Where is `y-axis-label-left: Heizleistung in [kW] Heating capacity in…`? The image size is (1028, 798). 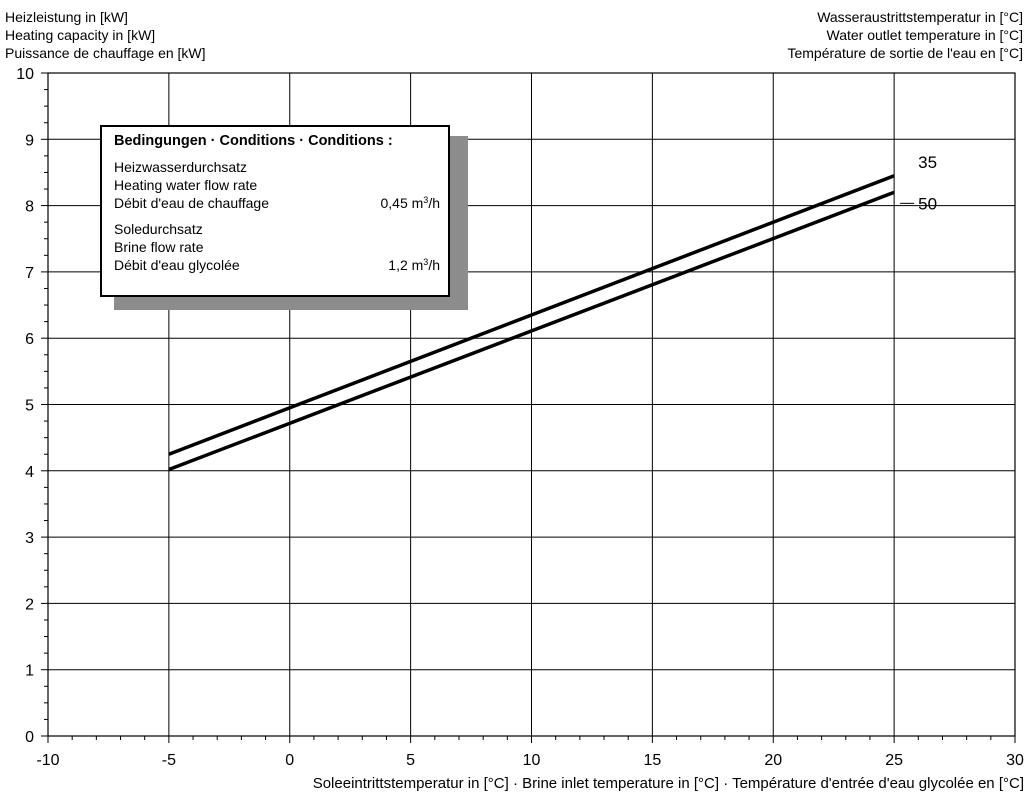
y-axis-label-left: Heizleistung in [kW] Heating capacity in… is located at coordinates (105, 35).